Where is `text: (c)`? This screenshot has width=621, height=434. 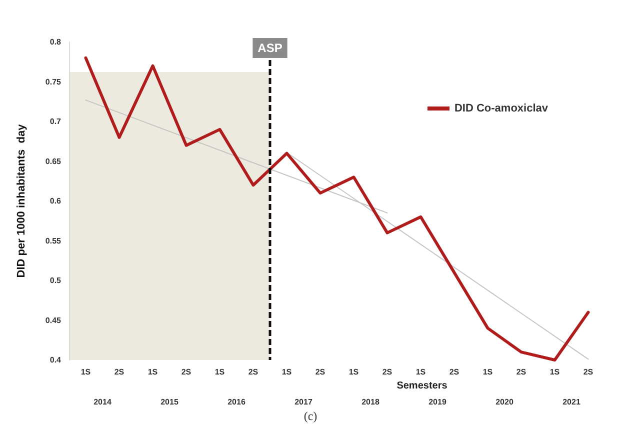
text: (c) is located at coordinates (311, 416).